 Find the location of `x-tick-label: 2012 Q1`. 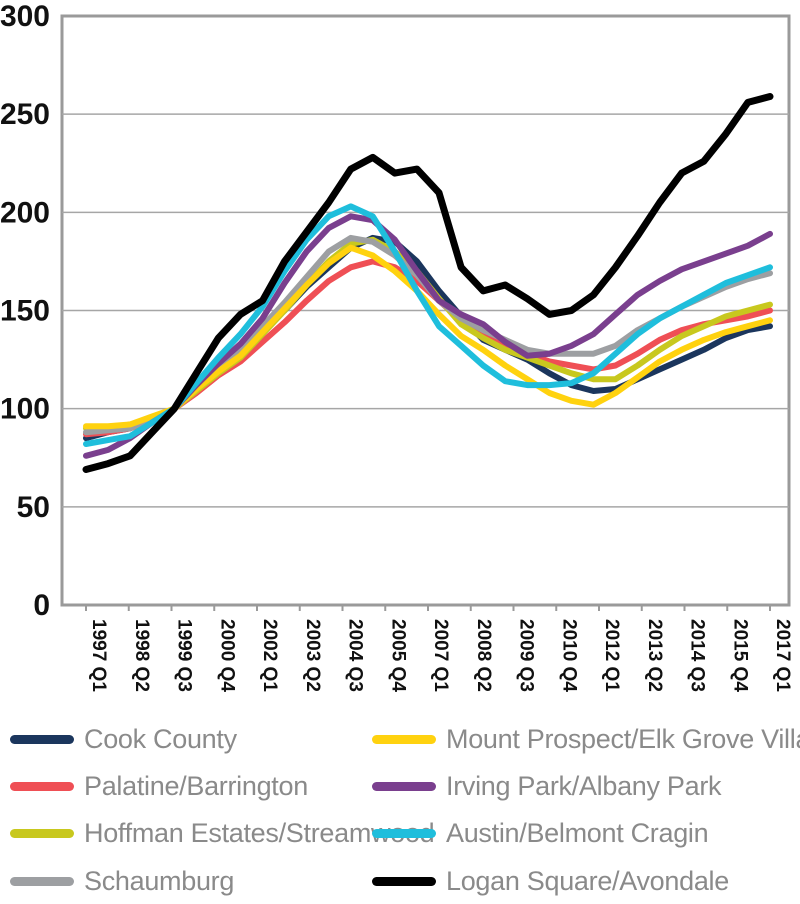

x-tick-label: 2012 Q1 is located at coordinates (611, 655).